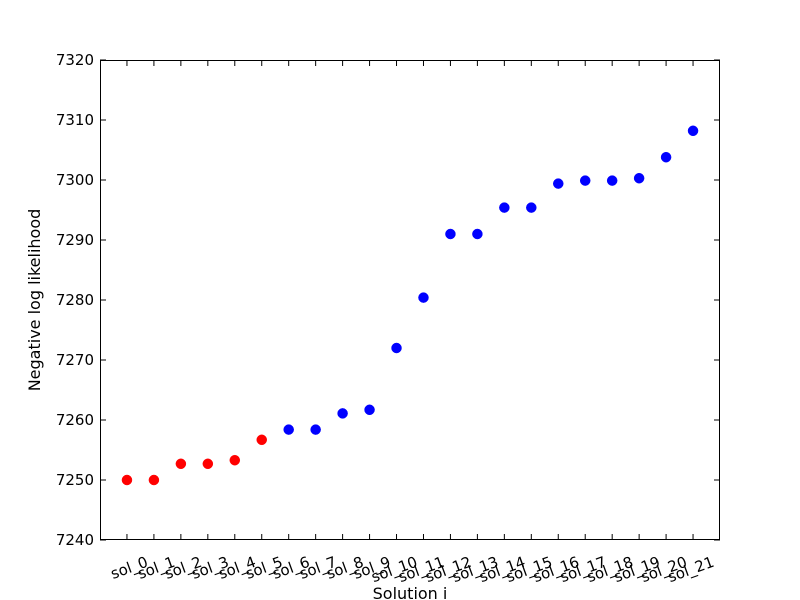 This screenshot has height=600, width=800. What do you see at coordinates (34, 300) in the screenshot?
I see `y-axis-title: Negative log likelihood` at bounding box center [34, 300].